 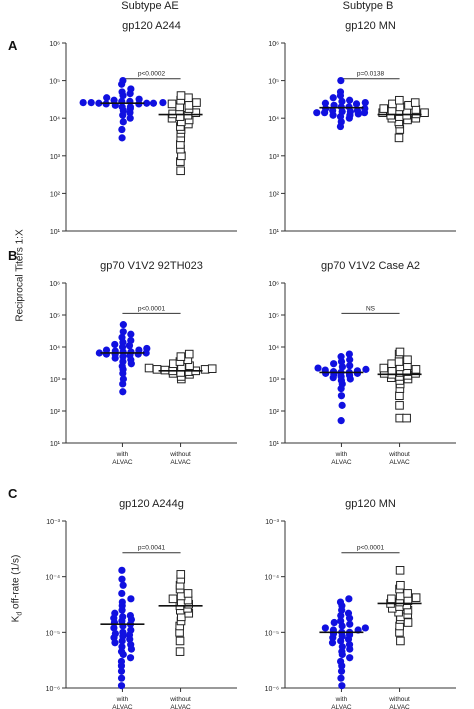 I want to click on panel-3-x-tick-label-1: with ALVAC, so click(x=122, y=458).